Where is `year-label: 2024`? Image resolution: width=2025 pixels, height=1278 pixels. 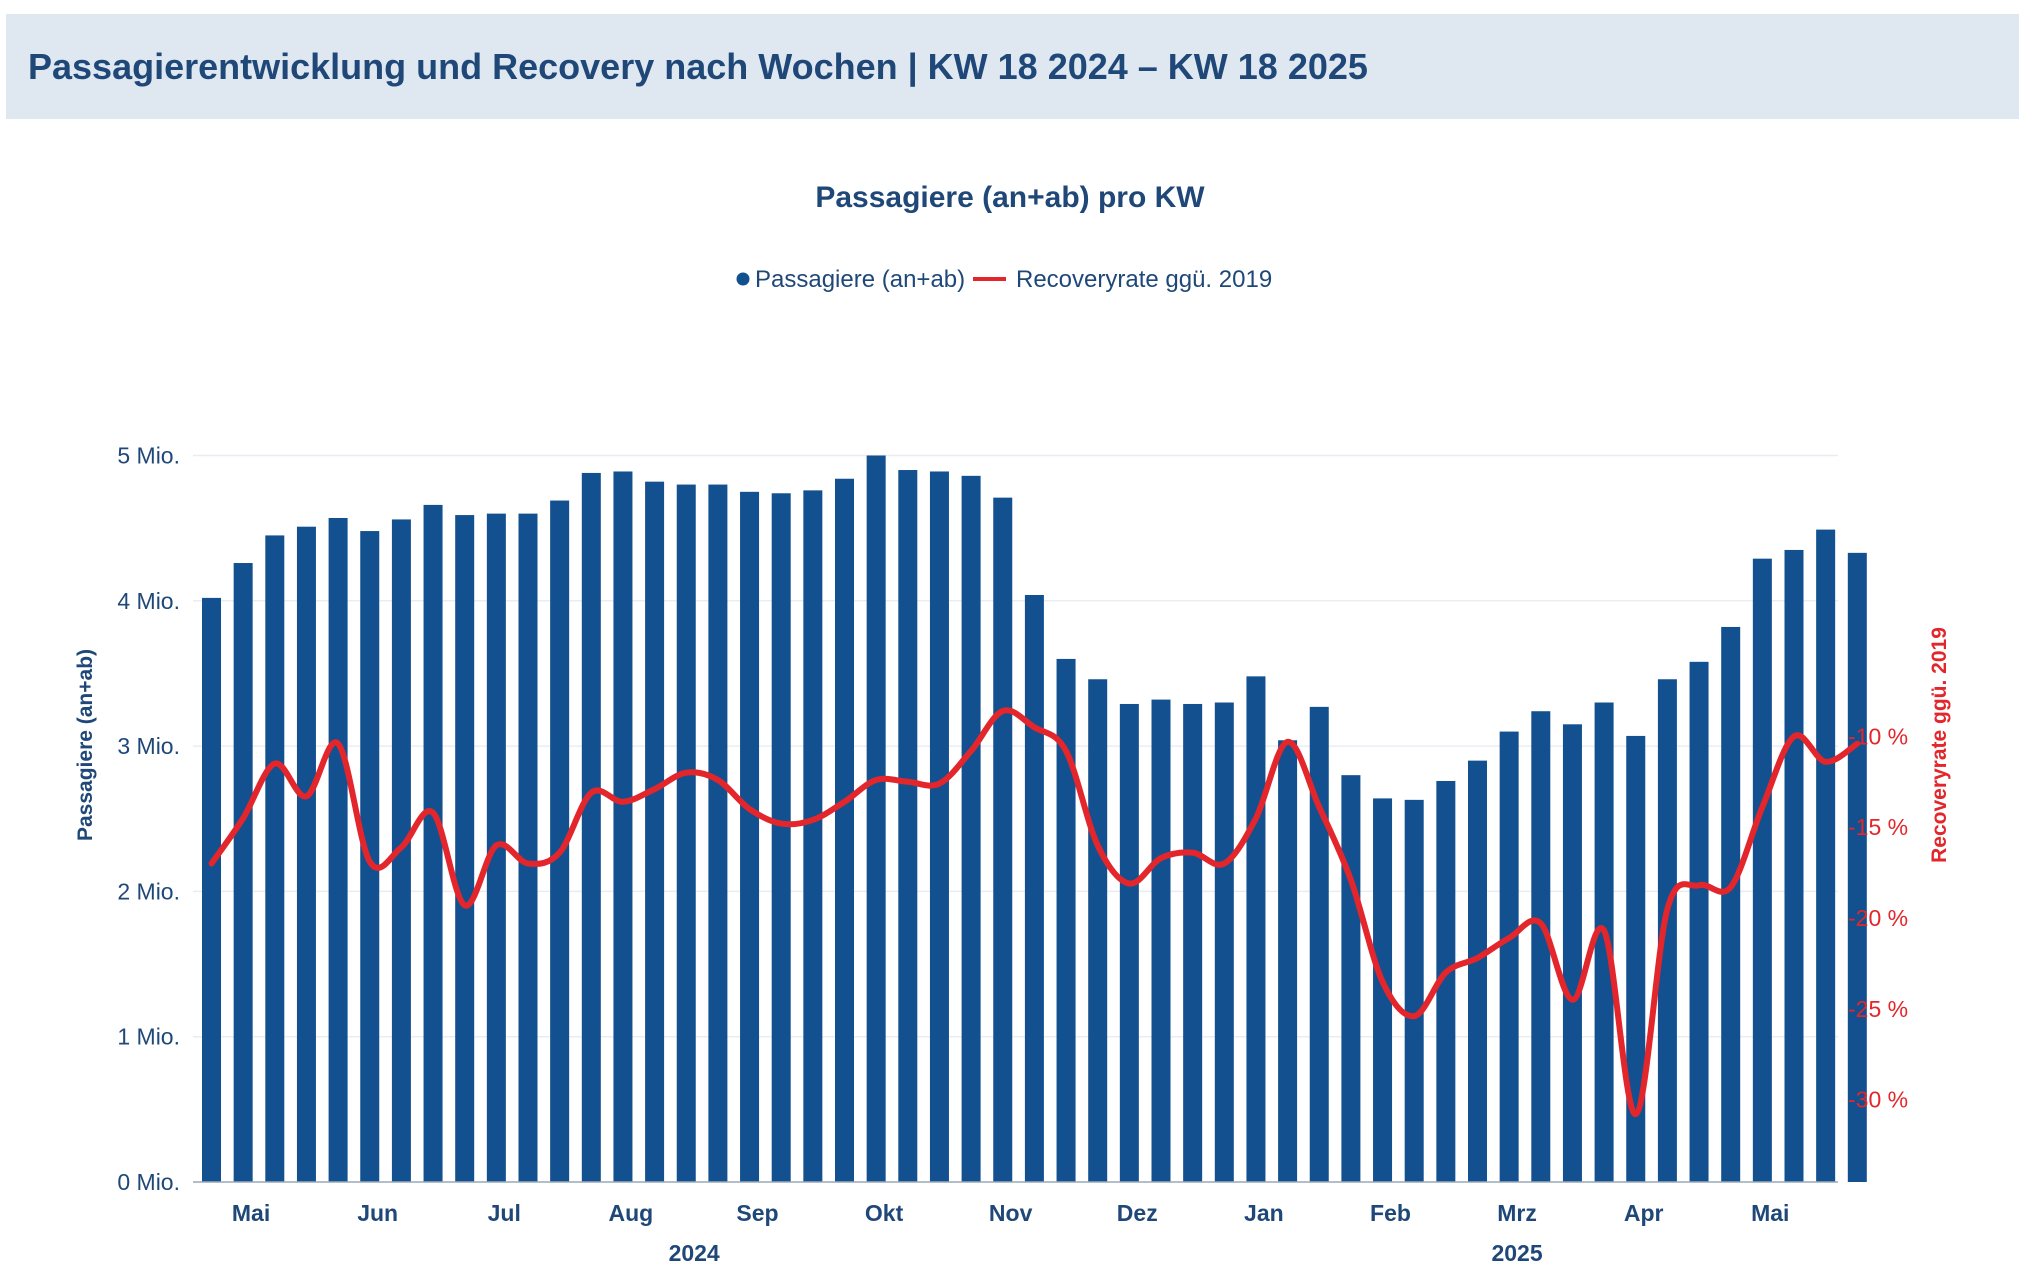
year-label: 2024 is located at coordinates (694, 1253).